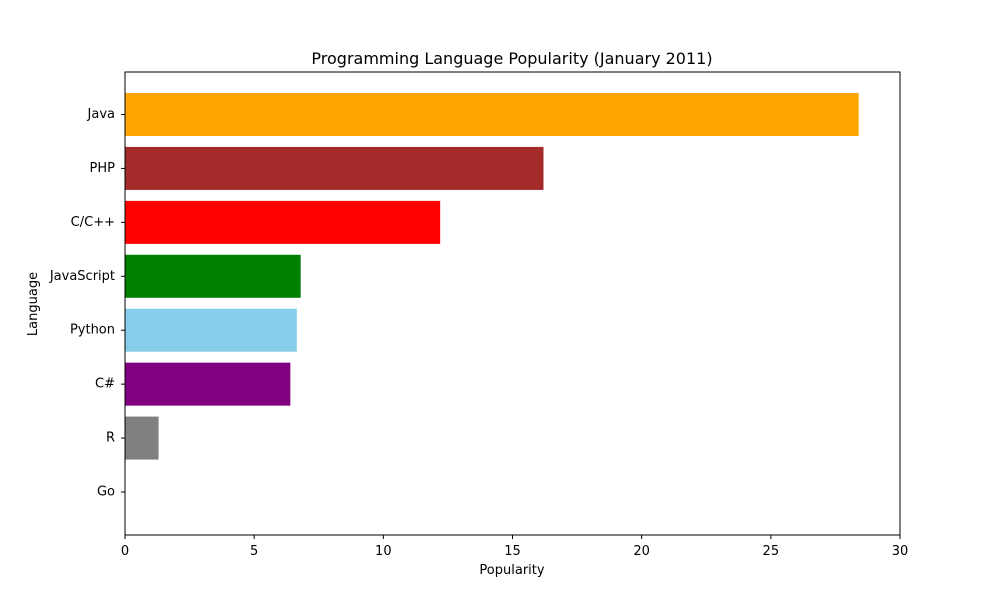 The width and height of the screenshot is (1000, 600). Describe the element at coordinates (106, 492) in the screenshot. I see `y-tick-label-go: Go` at that location.